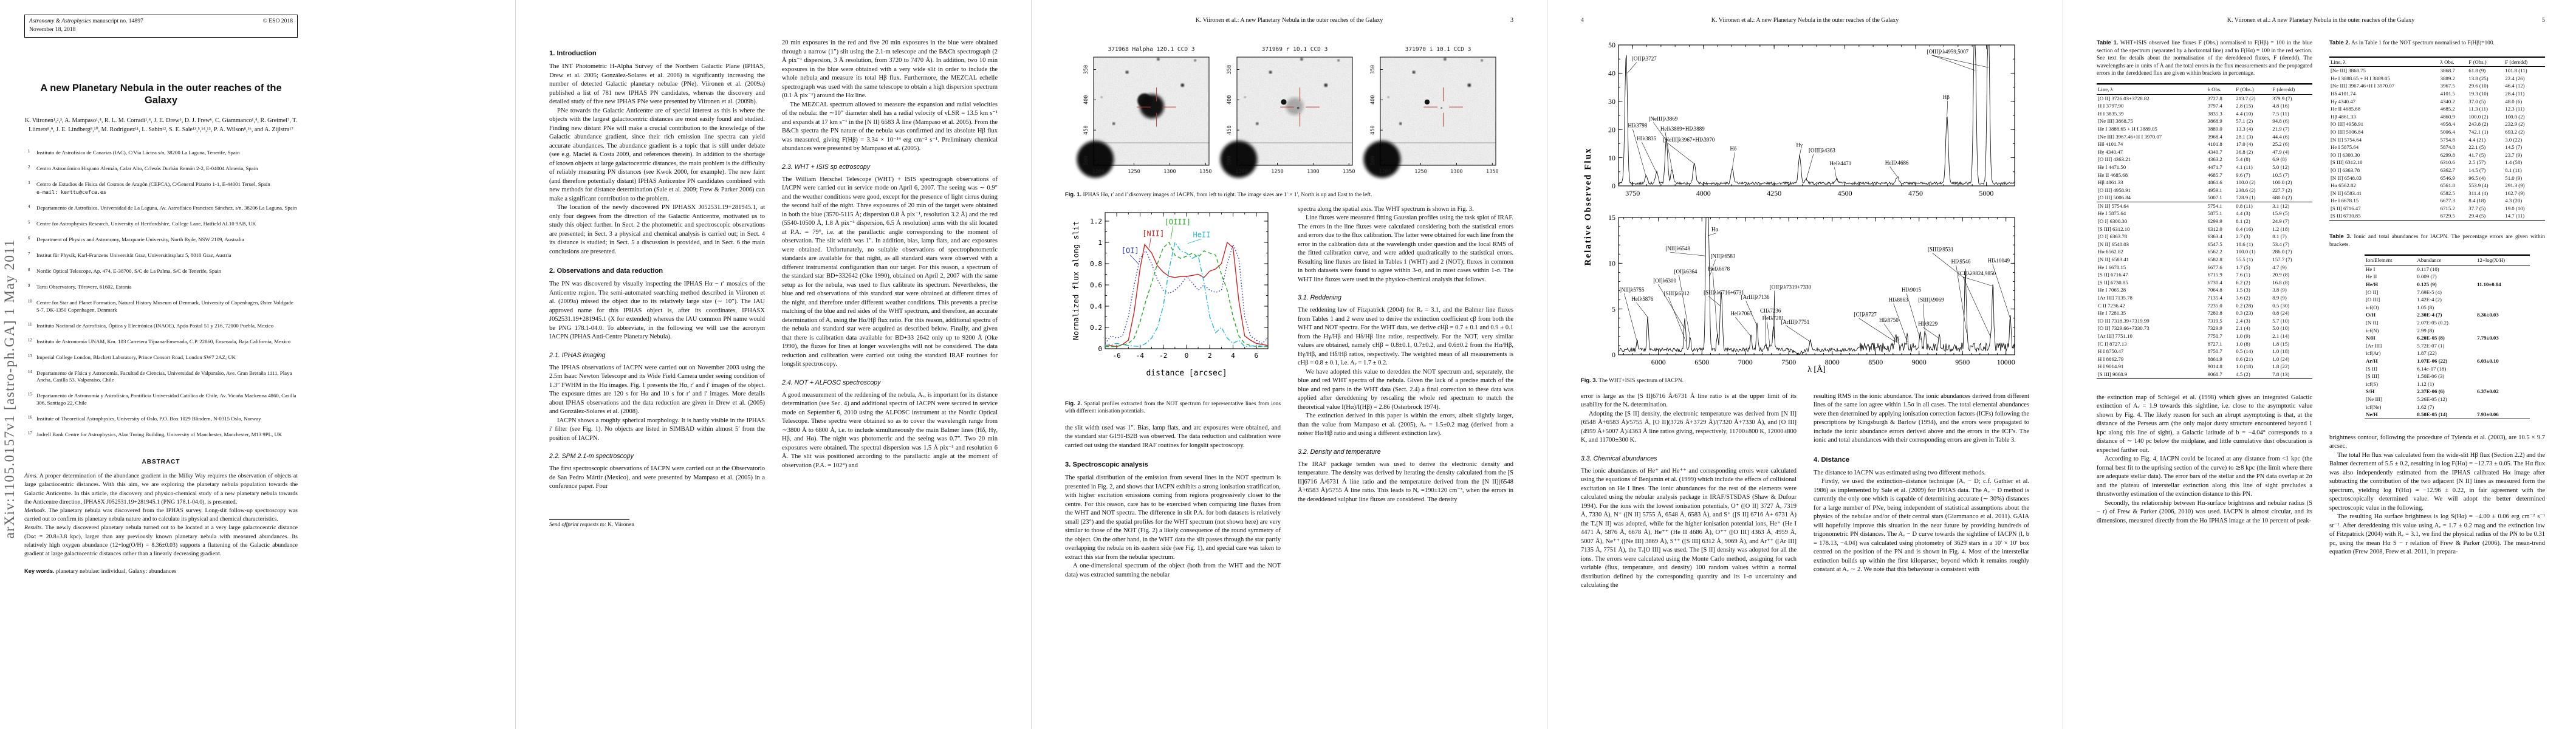 The height and width of the screenshot is (729, 2576). What do you see at coordinates (1632, 193) in the screenshot?
I see `svg-text: 3750` at bounding box center [1632, 193].